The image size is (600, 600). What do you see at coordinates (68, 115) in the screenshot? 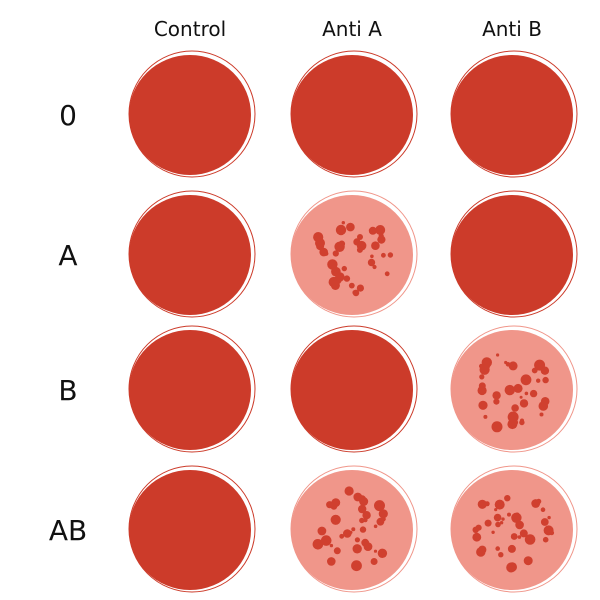
I see `row-label: 0` at bounding box center [68, 115].